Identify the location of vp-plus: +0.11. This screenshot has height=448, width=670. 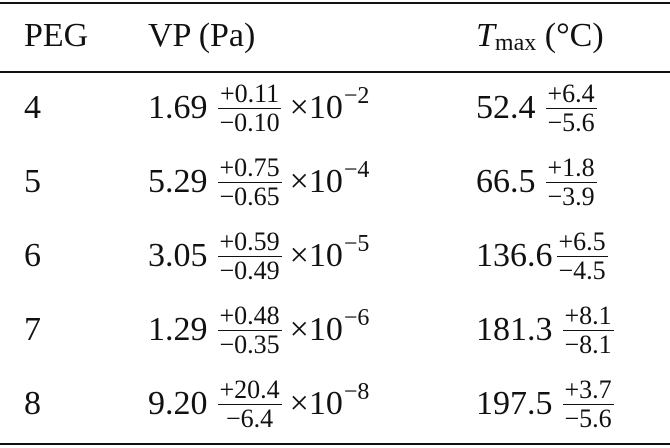
(249, 93).